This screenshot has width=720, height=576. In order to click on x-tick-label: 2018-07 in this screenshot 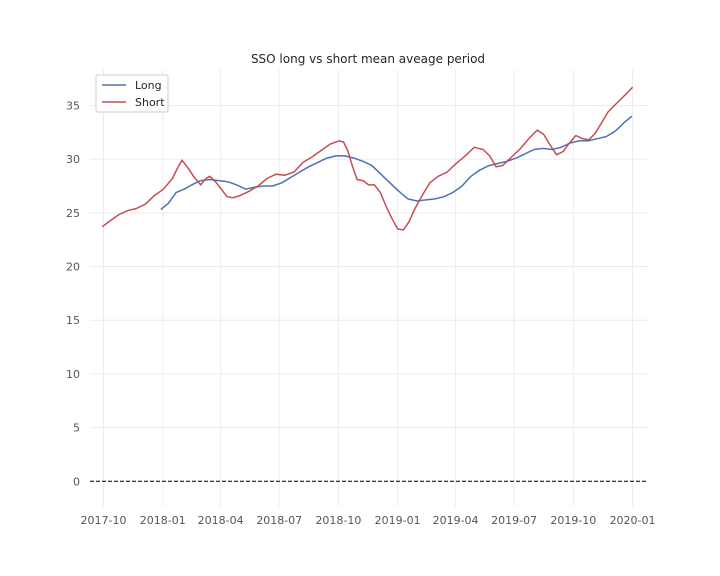, I will do `click(279, 520)`.